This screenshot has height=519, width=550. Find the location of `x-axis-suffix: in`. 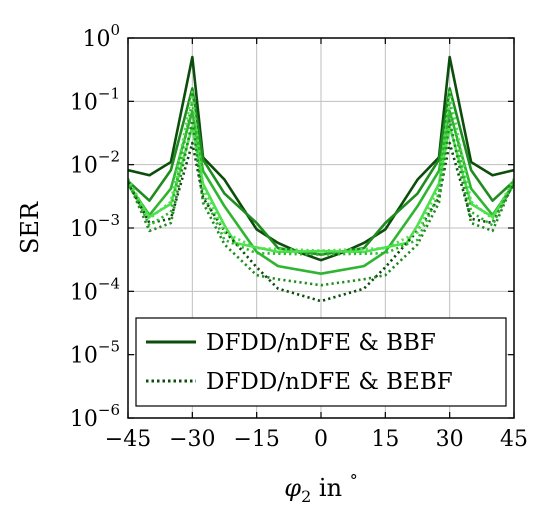

x-axis-suffix: in is located at coordinates (330, 488).